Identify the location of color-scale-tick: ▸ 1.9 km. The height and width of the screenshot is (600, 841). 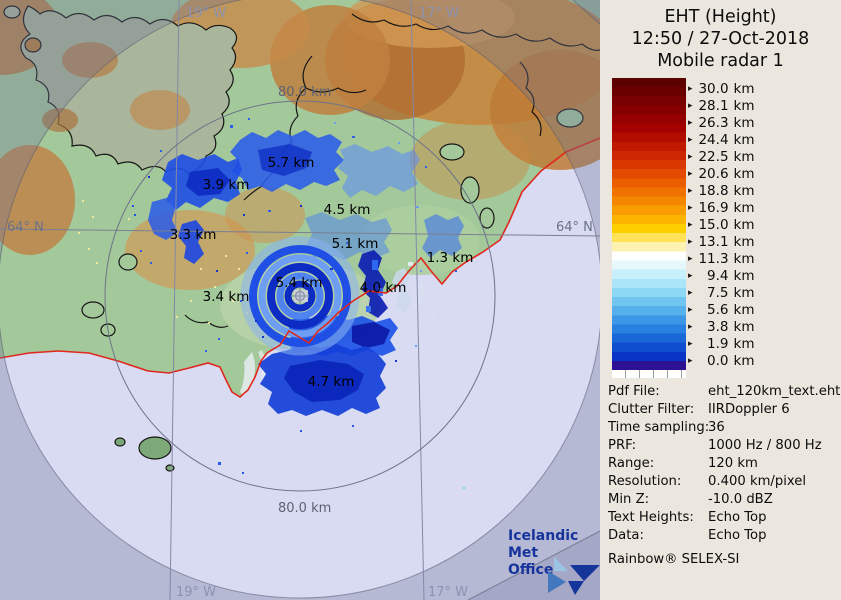
(721, 343).